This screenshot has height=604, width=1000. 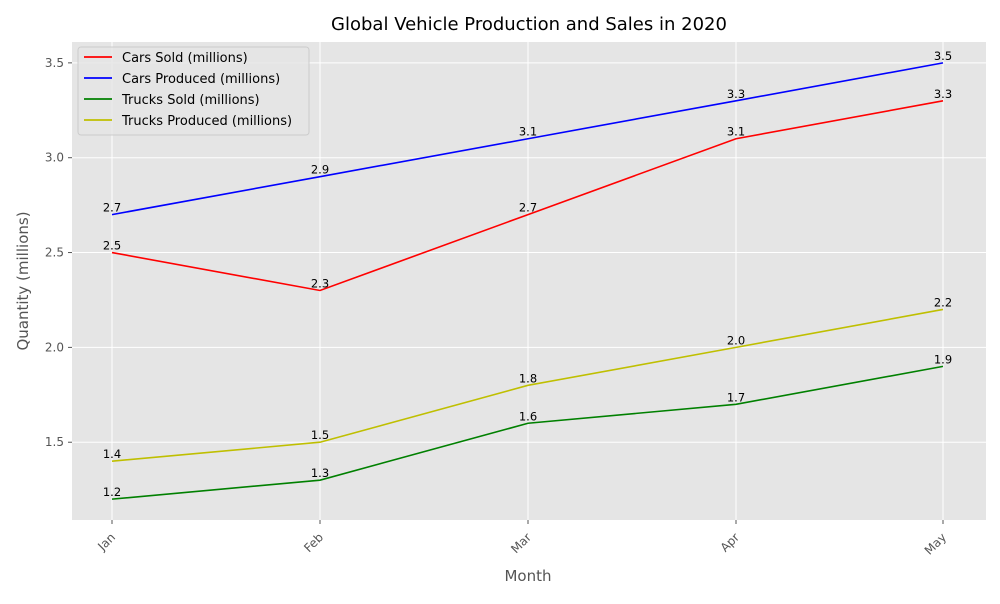 What do you see at coordinates (54, 253) in the screenshot?
I see `y-tick-label: 2.5` at bounding box center [54, 253].